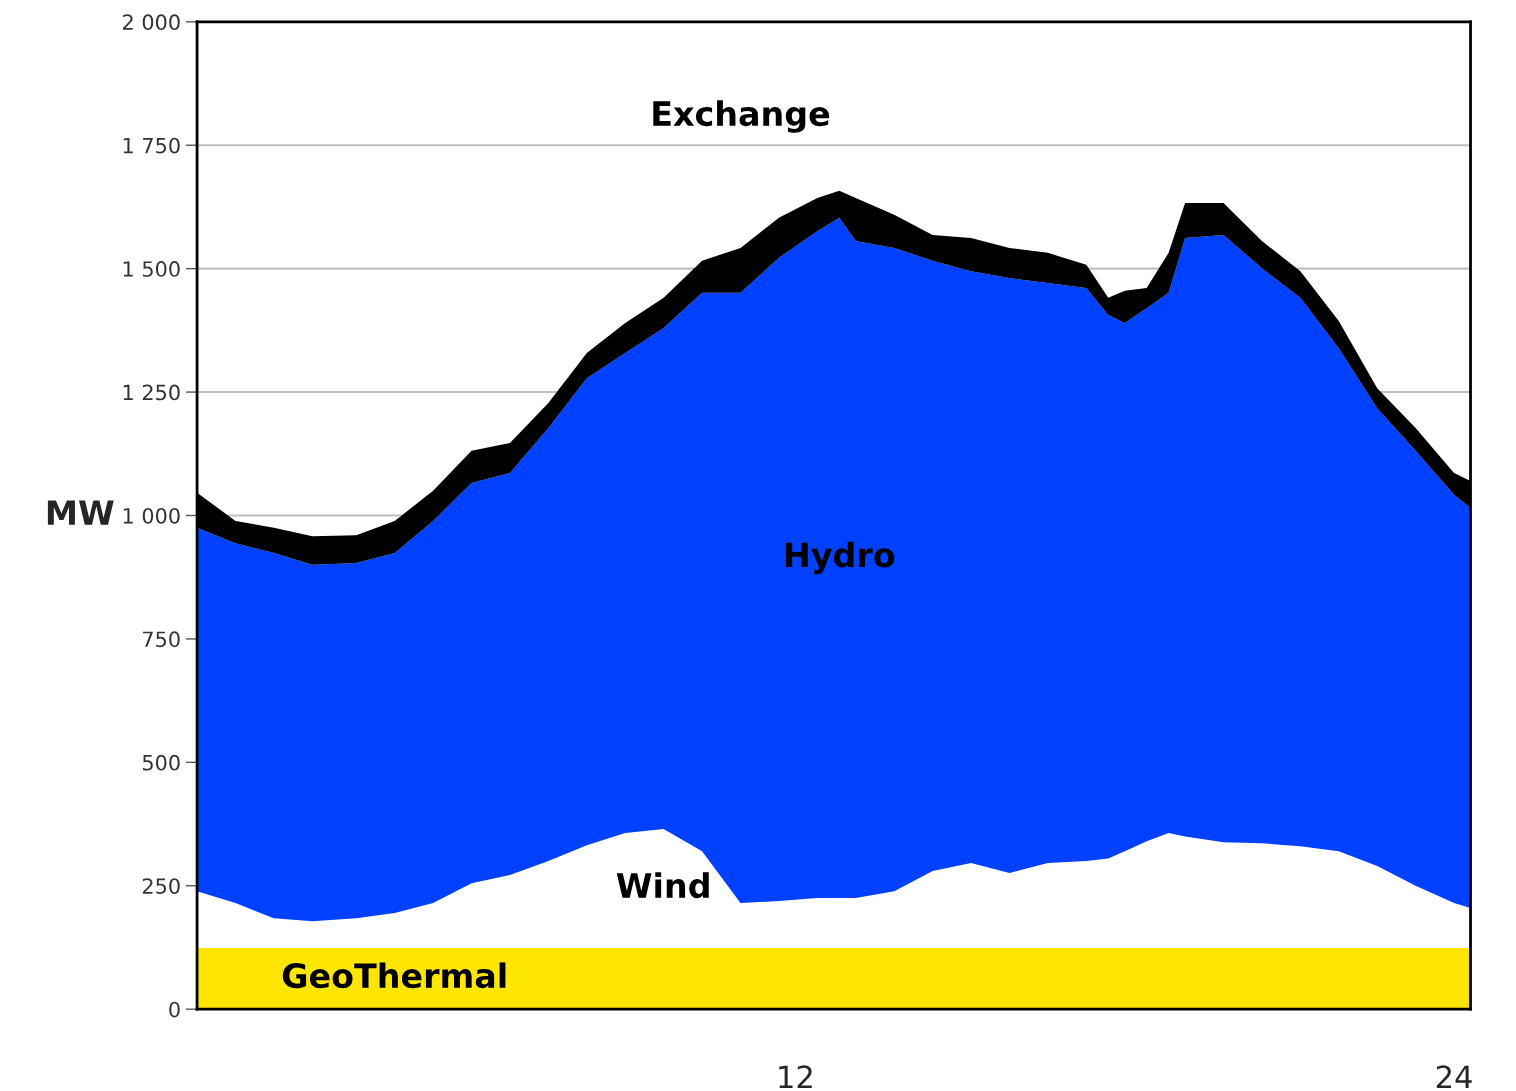 This screenshot has width=1516, height=1091. What do you see at coordinates (795, 1076) in the screenshot?
I see `x-tick-label: 12` at bounding box center [795, 1076].